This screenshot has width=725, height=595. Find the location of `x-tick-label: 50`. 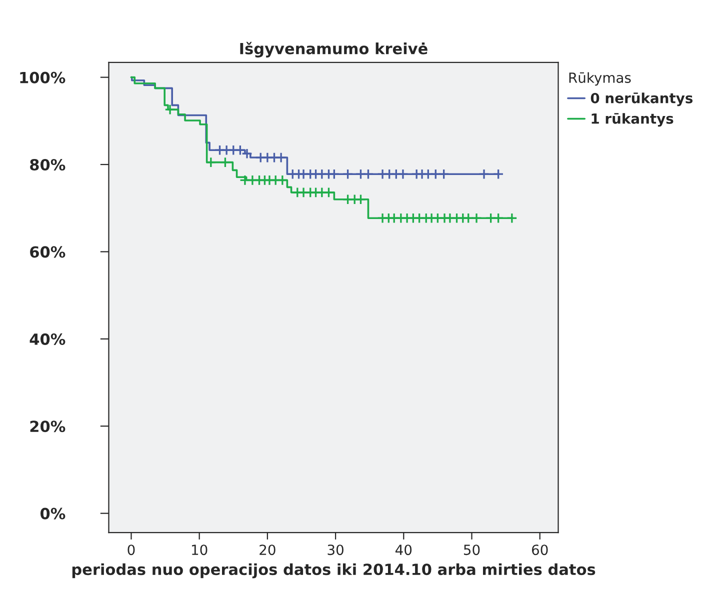

x-tick-label: 50 is located at coordinates (472, 550).